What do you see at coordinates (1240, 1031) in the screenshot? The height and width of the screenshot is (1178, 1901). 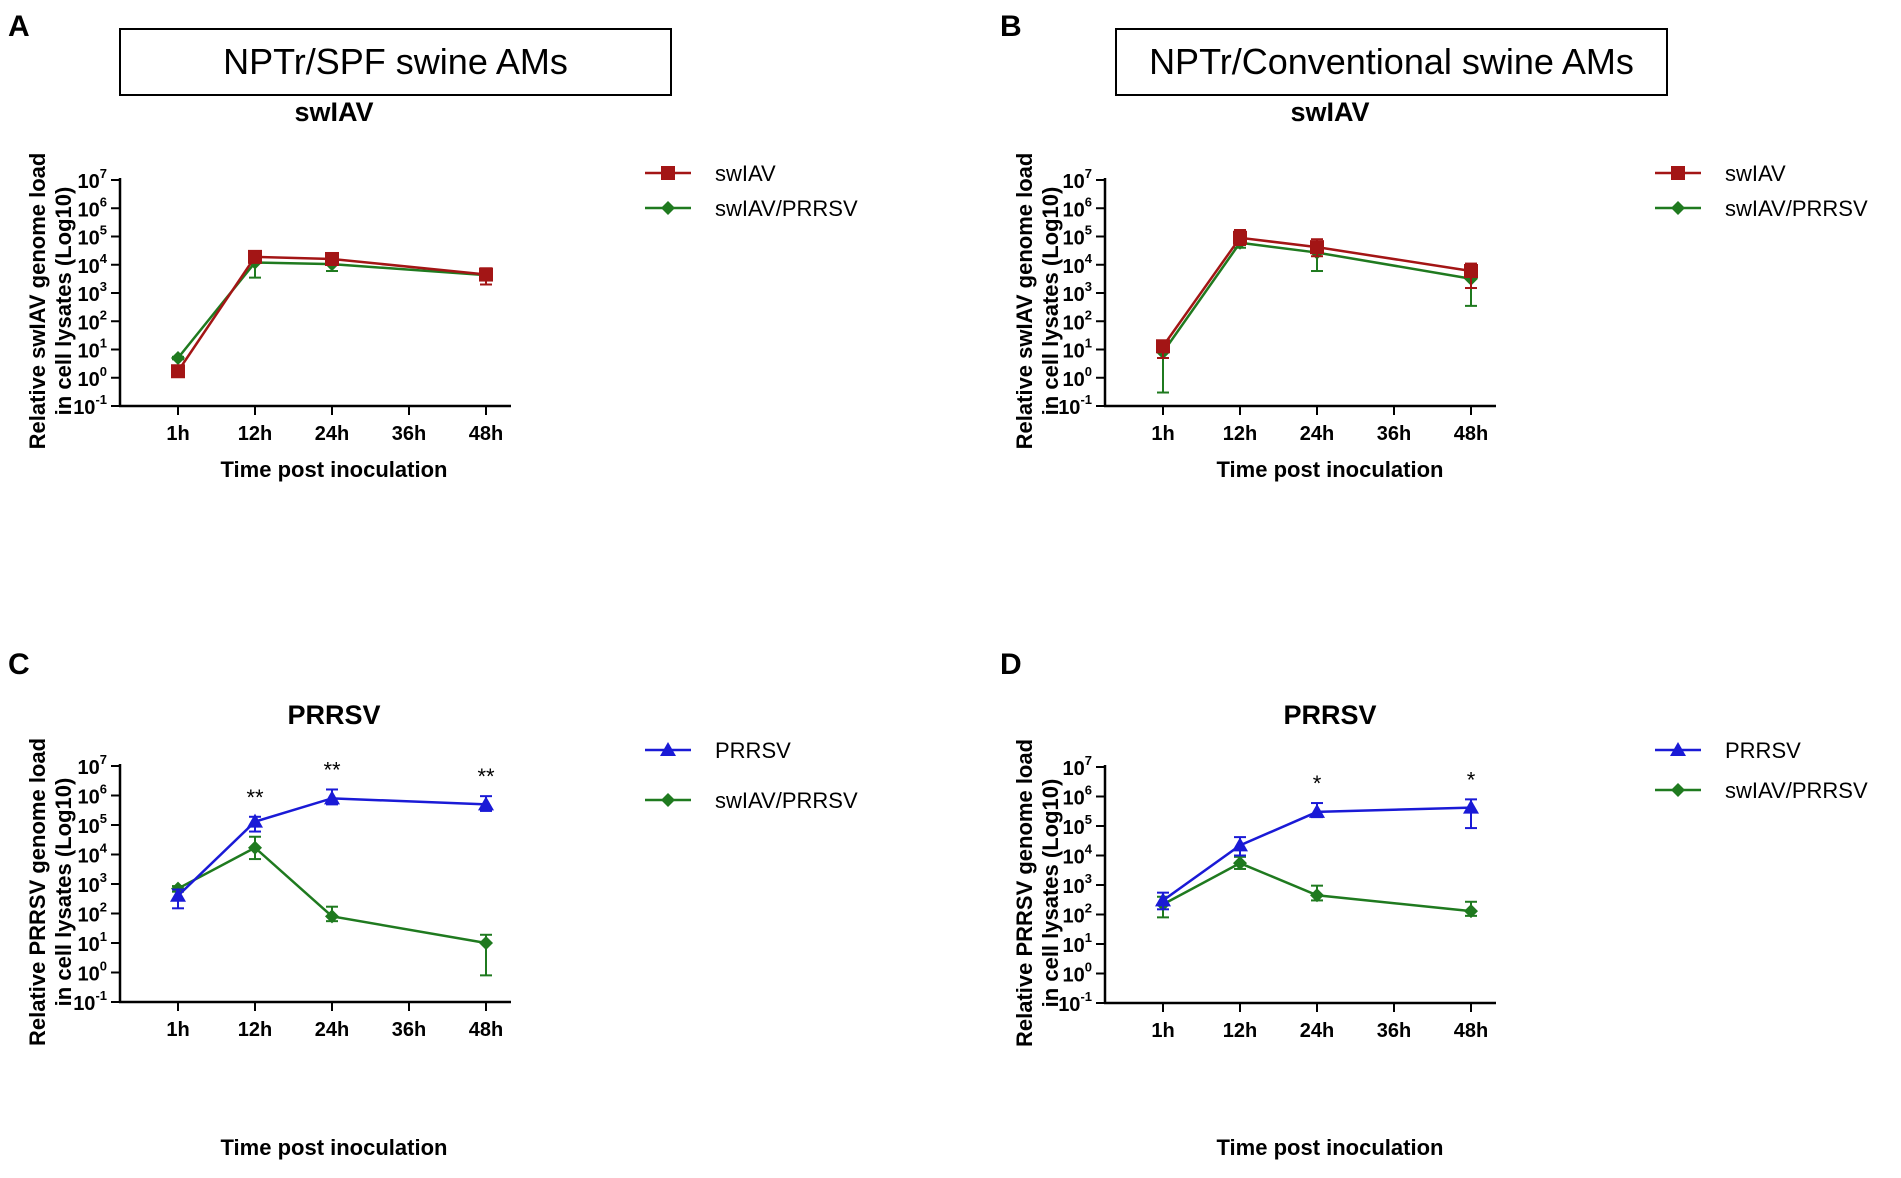 I see `panel-d-x-tick-label: 12h` at bounding box center [1240, 1031].